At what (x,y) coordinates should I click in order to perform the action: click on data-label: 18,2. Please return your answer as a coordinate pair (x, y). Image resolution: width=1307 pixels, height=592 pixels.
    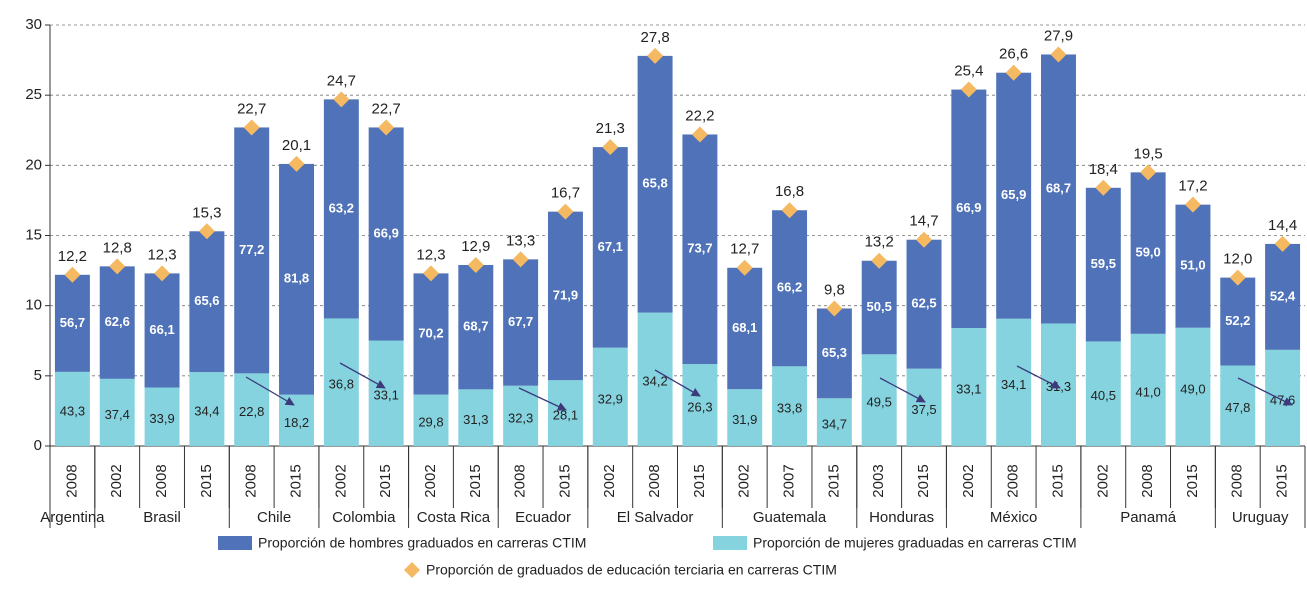
    Looking at the image, I should click on (296, 422).